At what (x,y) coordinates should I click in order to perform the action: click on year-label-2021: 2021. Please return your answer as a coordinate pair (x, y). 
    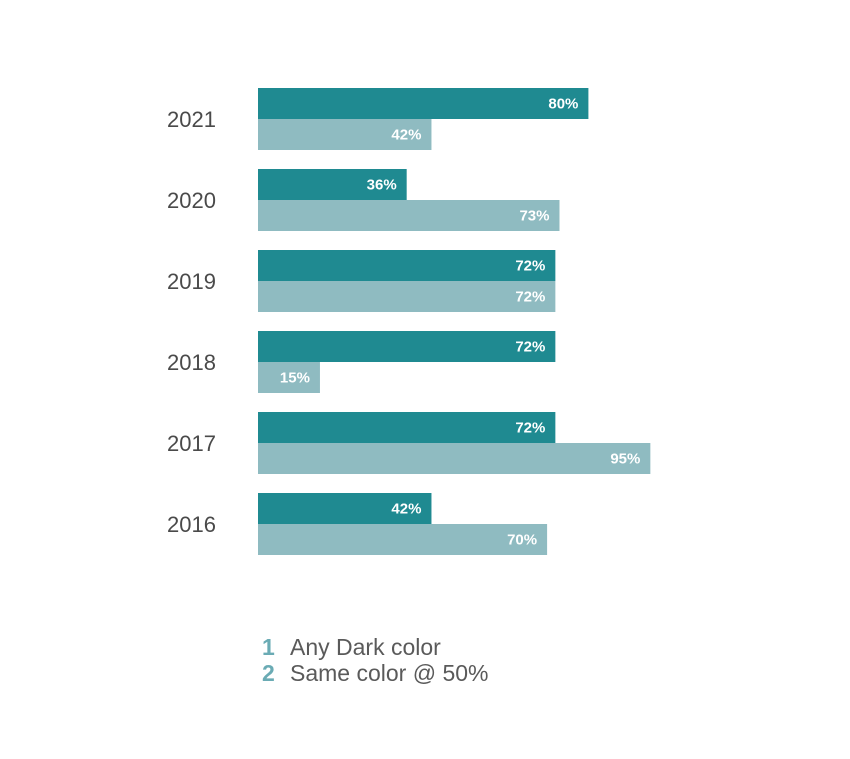
    Looking at the image, I should click on (191, 119).